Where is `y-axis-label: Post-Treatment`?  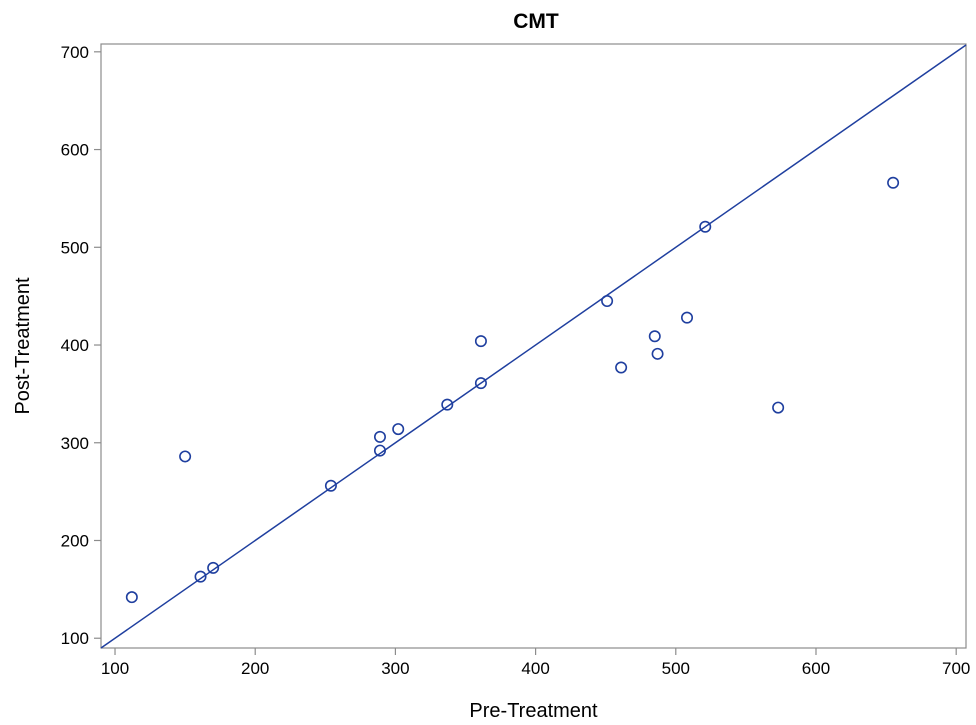 y-axis-label: Post-Treatment is located at coordinates (23, 346).